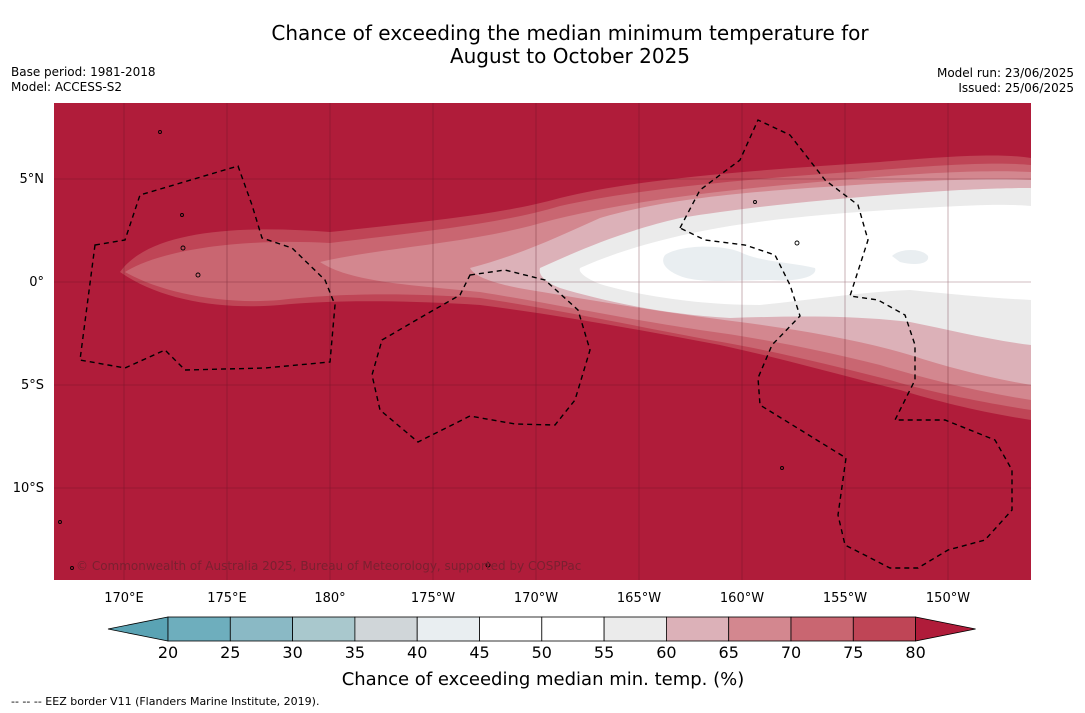 Image resolution: width=1085 pixels, height=713 pixels. I want to click on lon-label: 160°W, so click(742, 598).